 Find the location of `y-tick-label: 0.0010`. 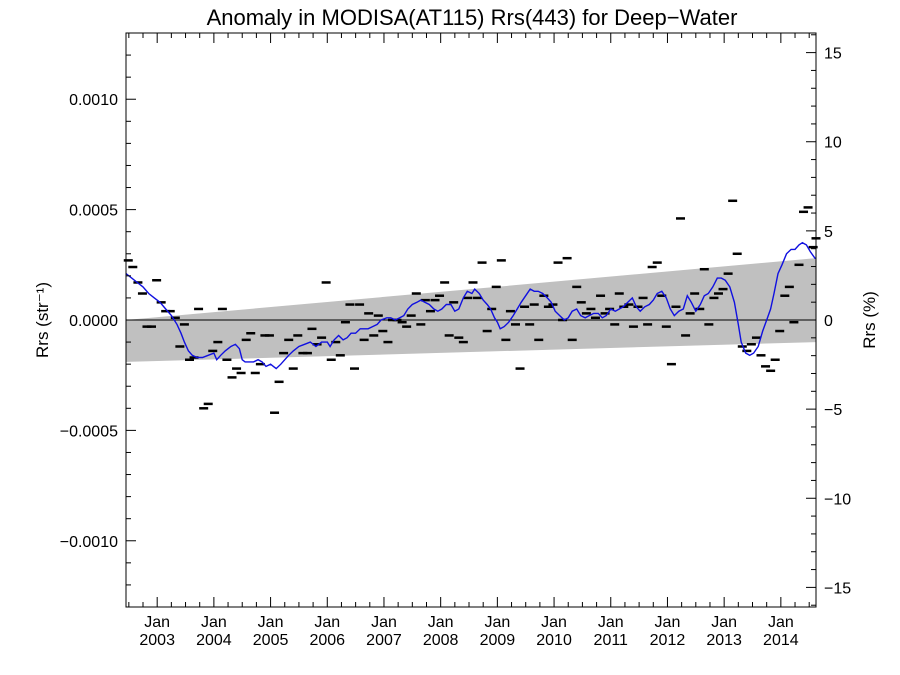

y-tick-label: 0.0010 is located at coordinates (93, 100).